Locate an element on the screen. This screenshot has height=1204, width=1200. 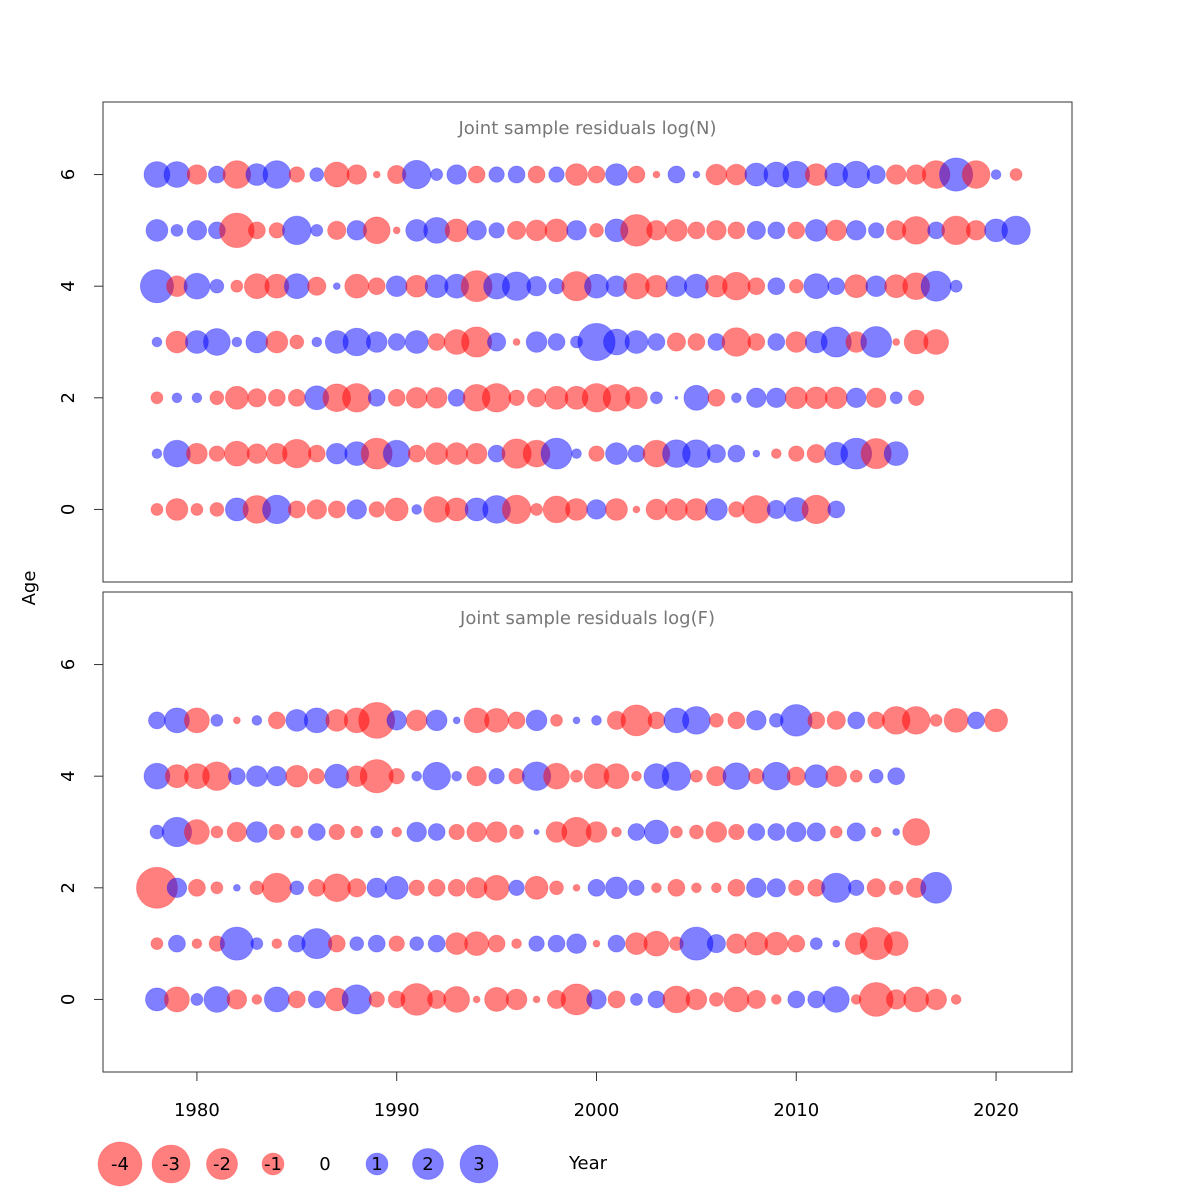
panel-title: Joint sample residuals log(N) is located at coordinates (586, 128).